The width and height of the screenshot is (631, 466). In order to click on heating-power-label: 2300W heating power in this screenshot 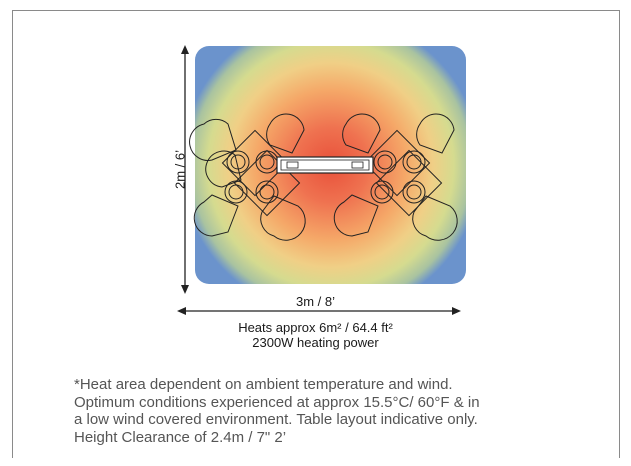, I will do `click(315, 342)`.